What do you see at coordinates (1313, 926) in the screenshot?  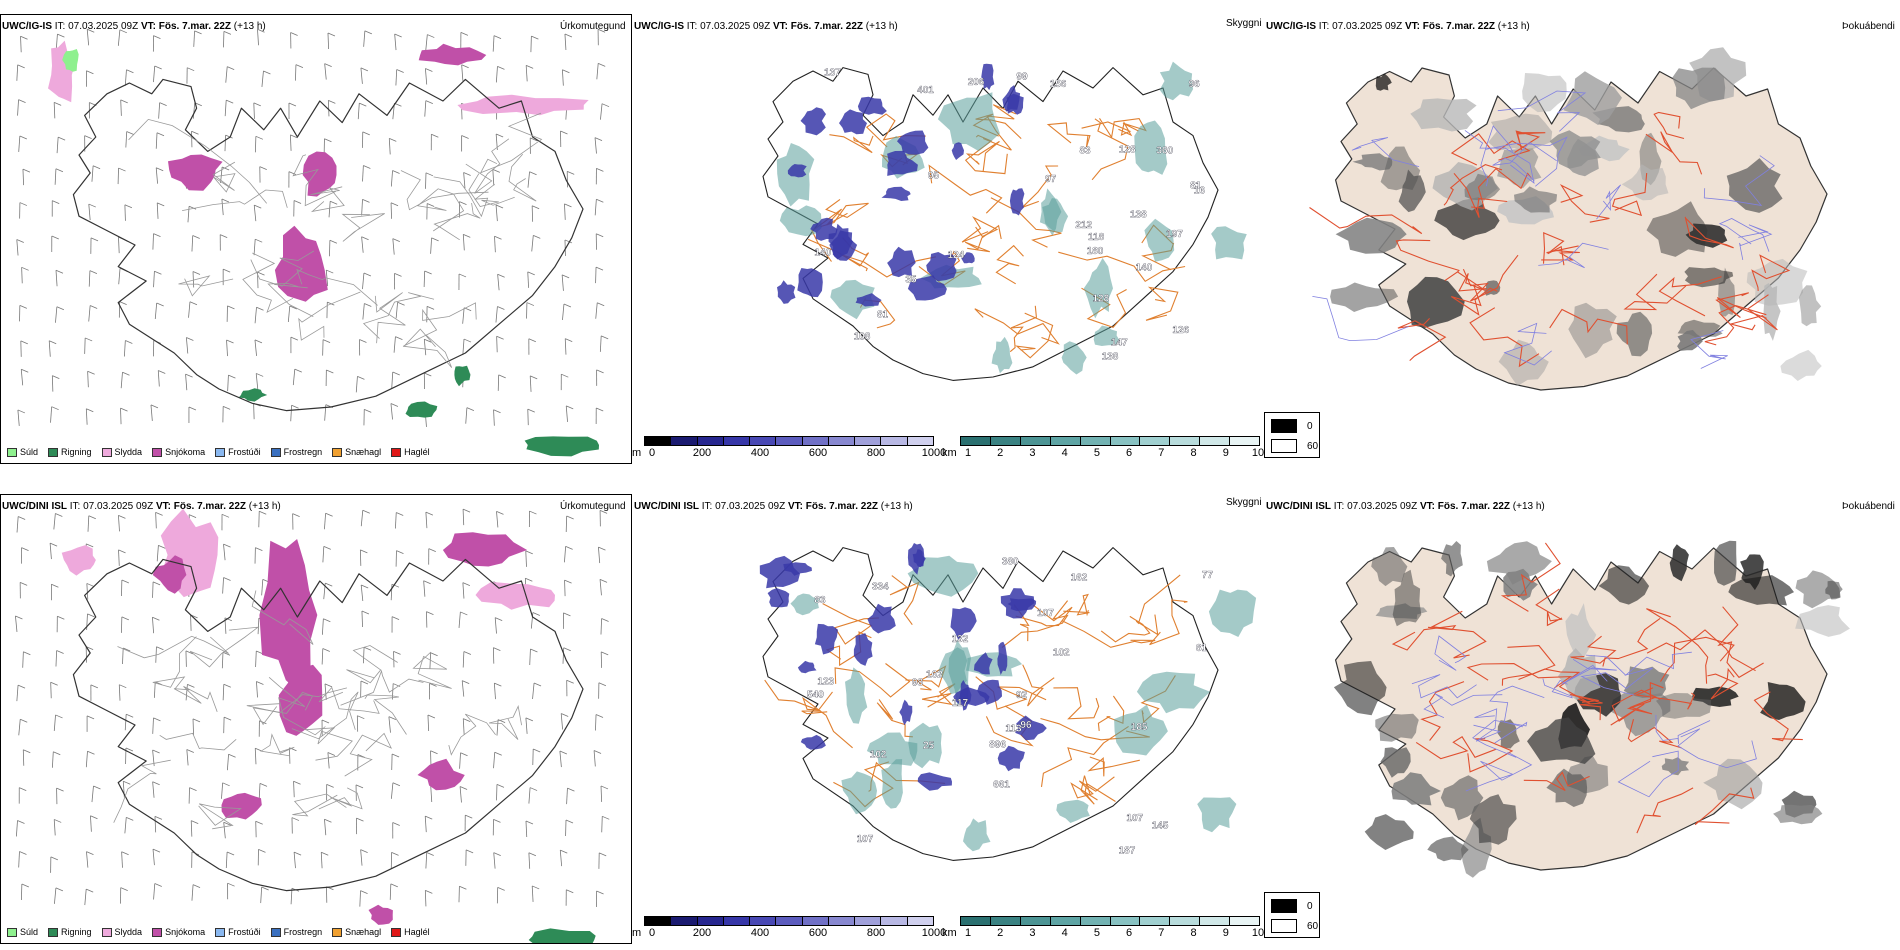 I see `fog-legend-label: 60` at bounding box center [1313, 926].